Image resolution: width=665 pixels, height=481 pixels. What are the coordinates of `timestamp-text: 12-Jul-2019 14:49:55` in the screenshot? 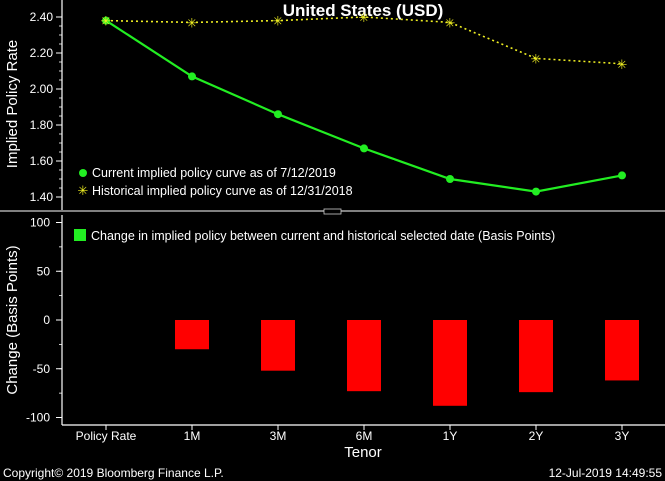 It's located at (606, 473).